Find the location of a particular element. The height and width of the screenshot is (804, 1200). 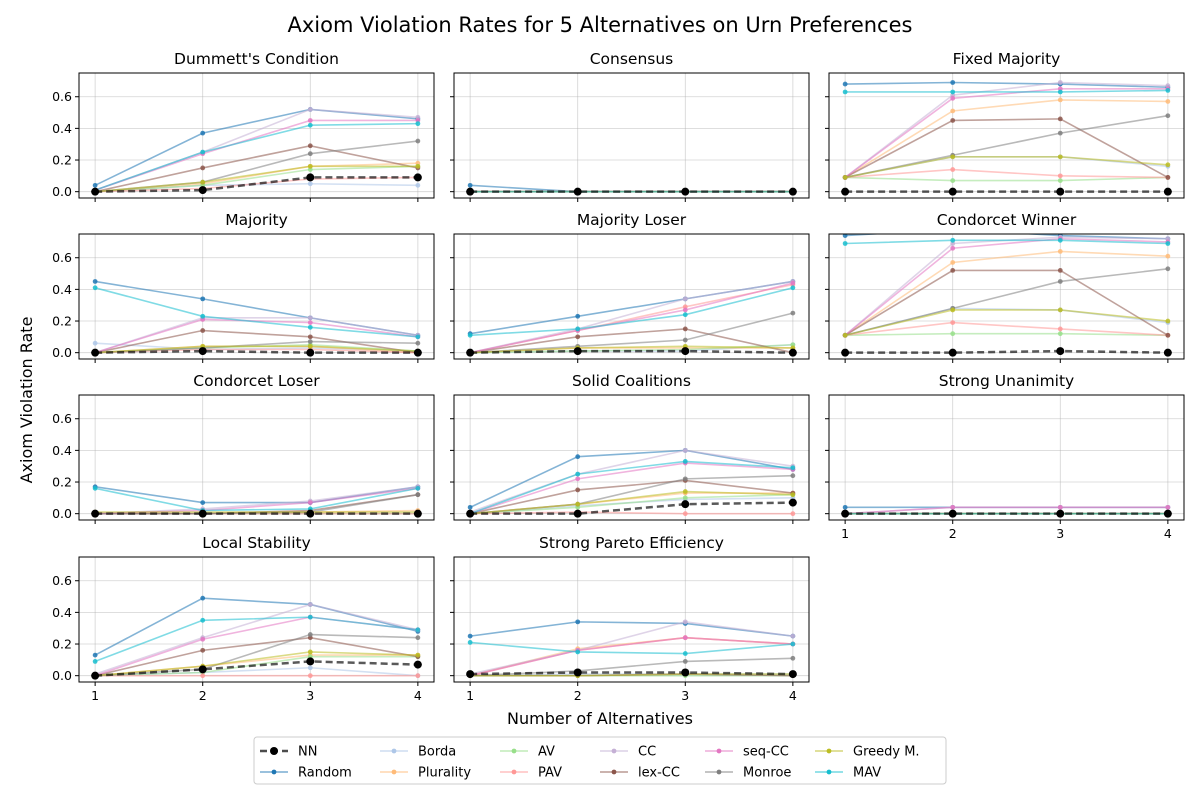

legend-entry-av: AV is located at coordinates (527, 752).